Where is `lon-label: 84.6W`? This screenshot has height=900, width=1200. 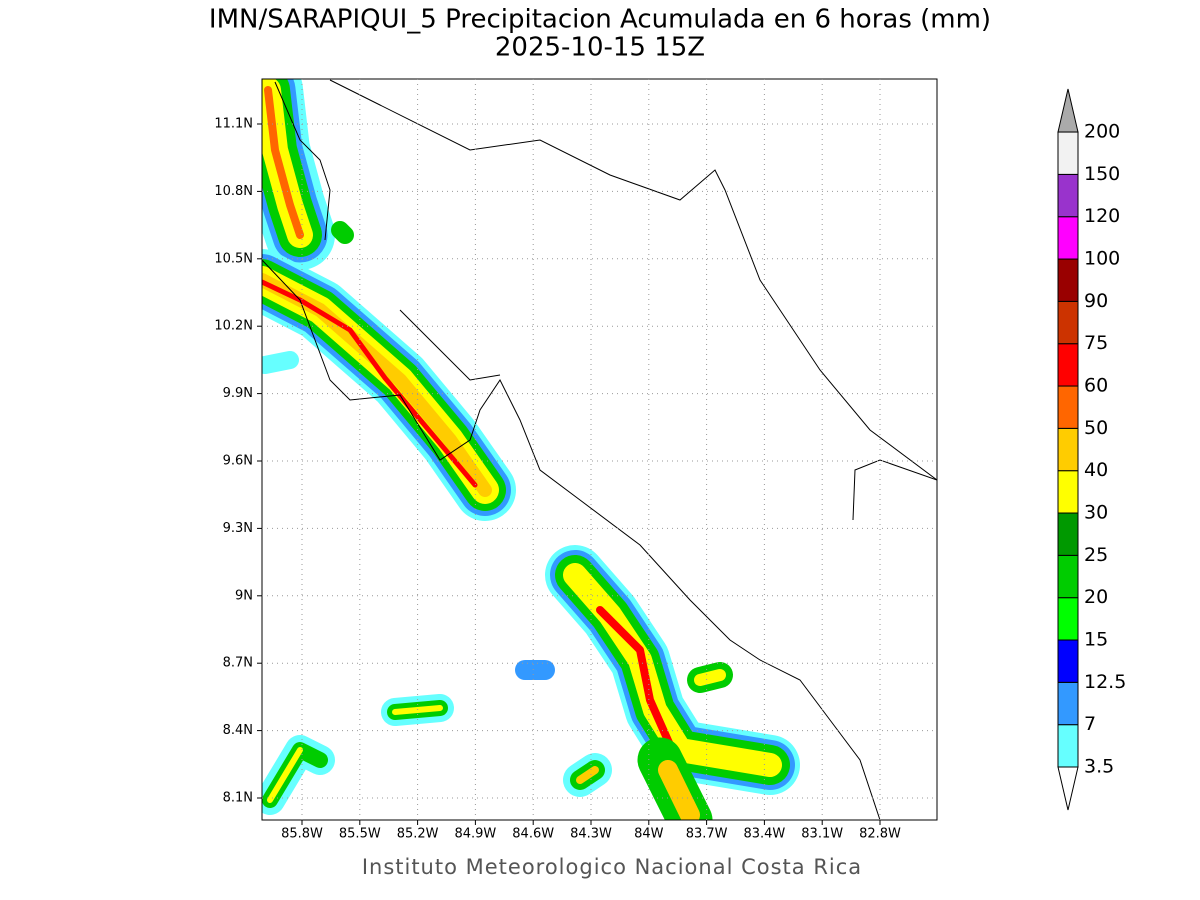
lon-label: 84.6W is located at coordinates (533, 834).